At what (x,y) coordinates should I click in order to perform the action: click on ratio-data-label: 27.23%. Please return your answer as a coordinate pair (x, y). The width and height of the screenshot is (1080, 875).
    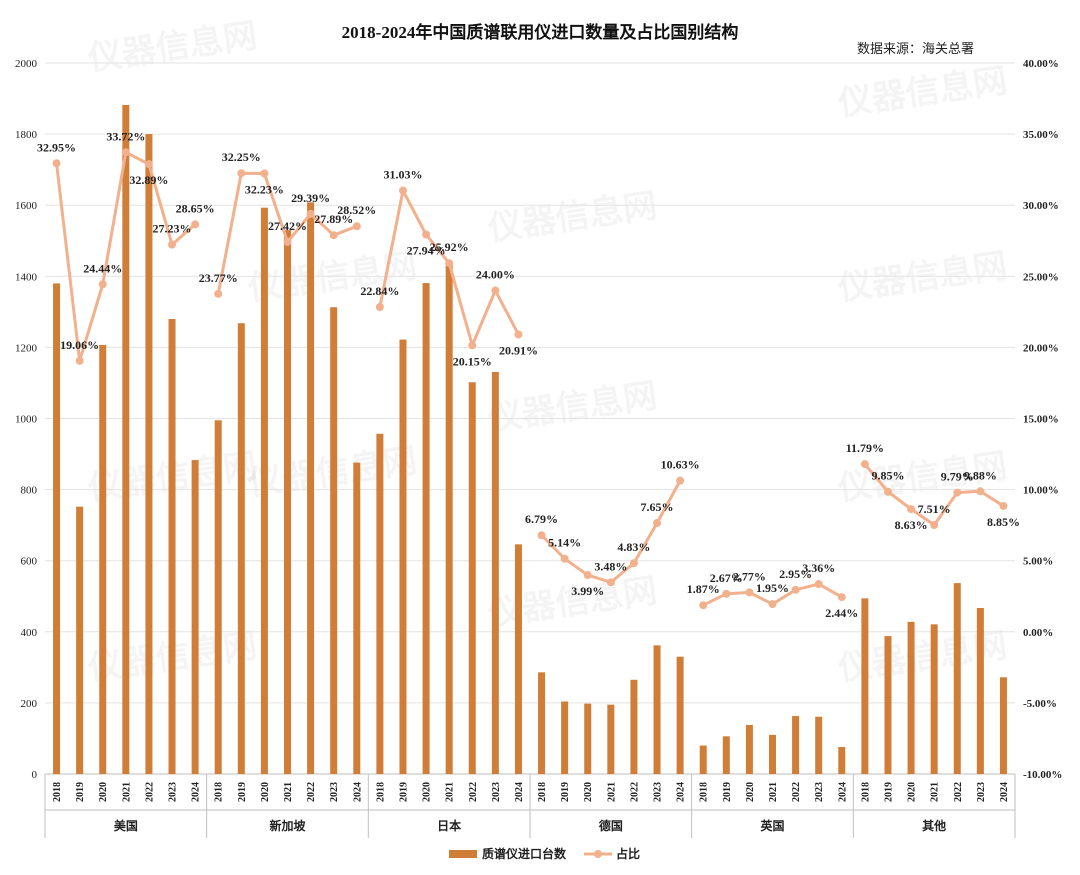
    Looking at the image, I should click on (172, 229).